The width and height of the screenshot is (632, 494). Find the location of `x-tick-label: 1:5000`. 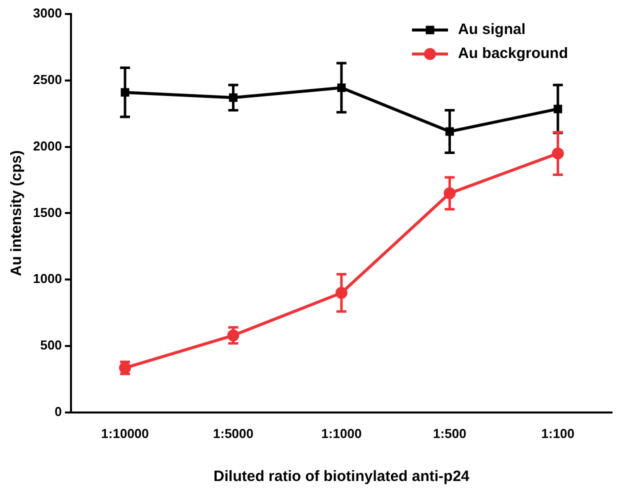

x-tick-label: 1:5000 is located at coordinates (233, 433).